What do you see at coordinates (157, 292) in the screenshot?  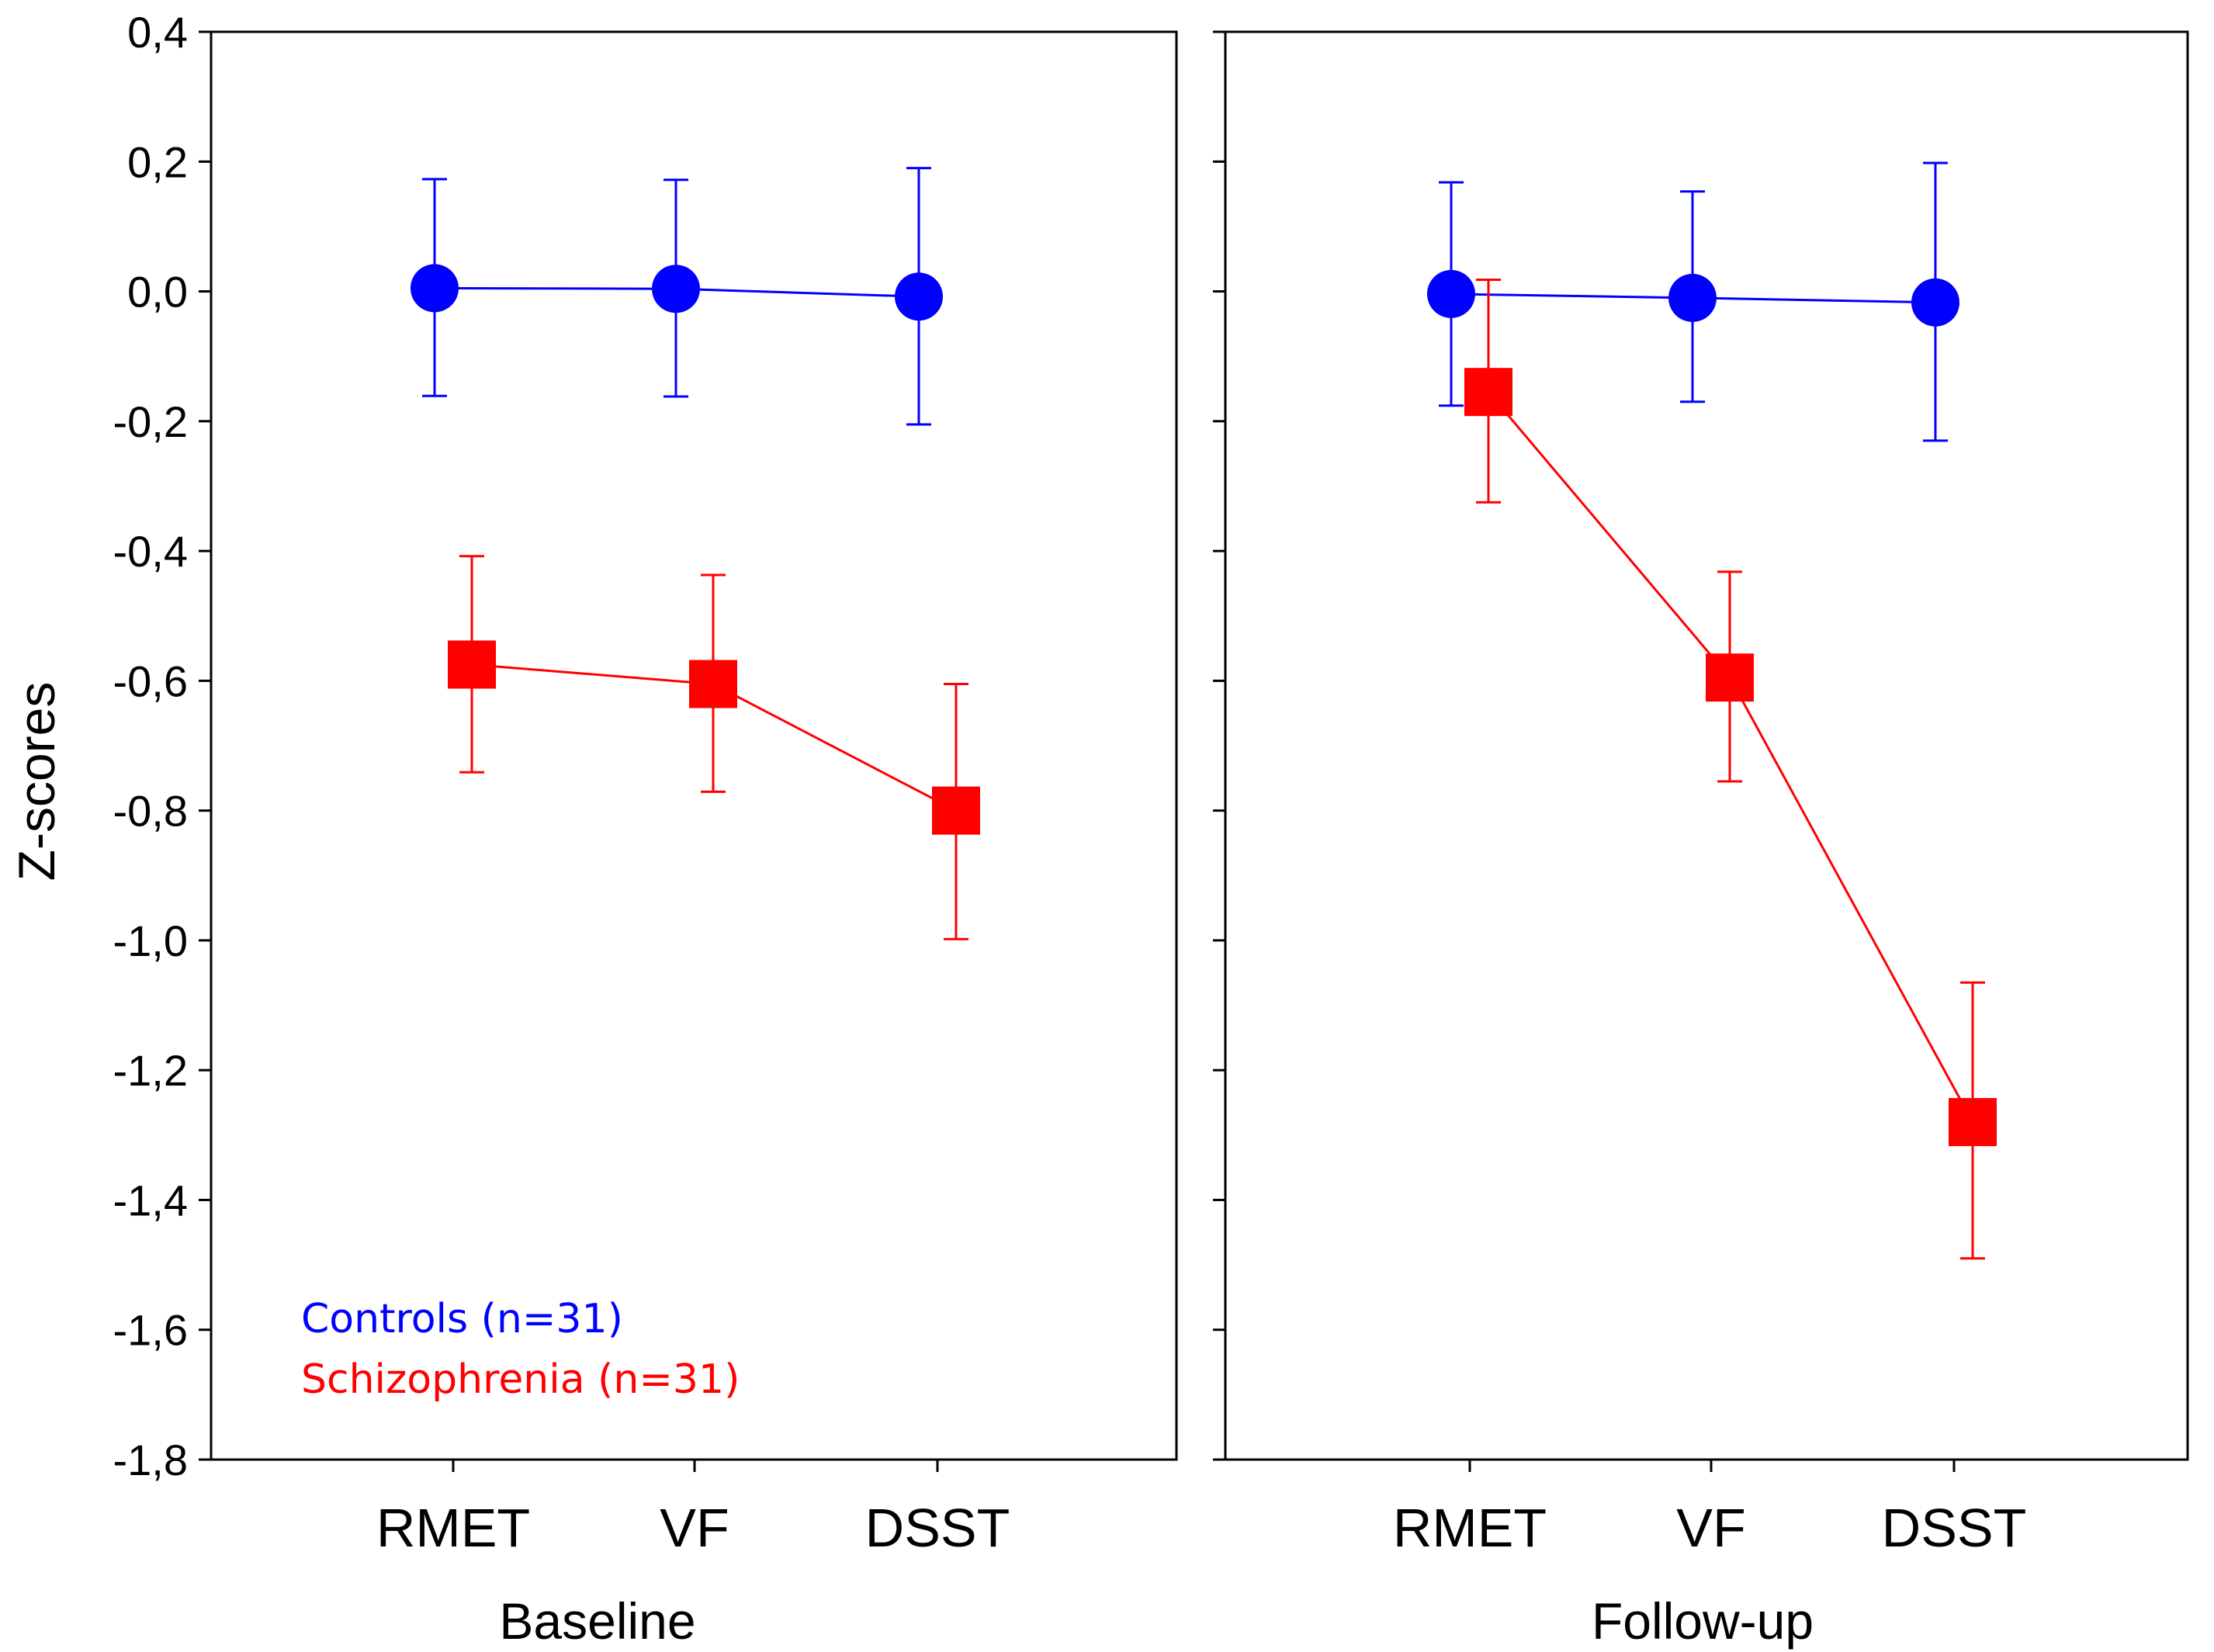 I see `y-tick-label: 0,0` at bounding box center [157, 292].